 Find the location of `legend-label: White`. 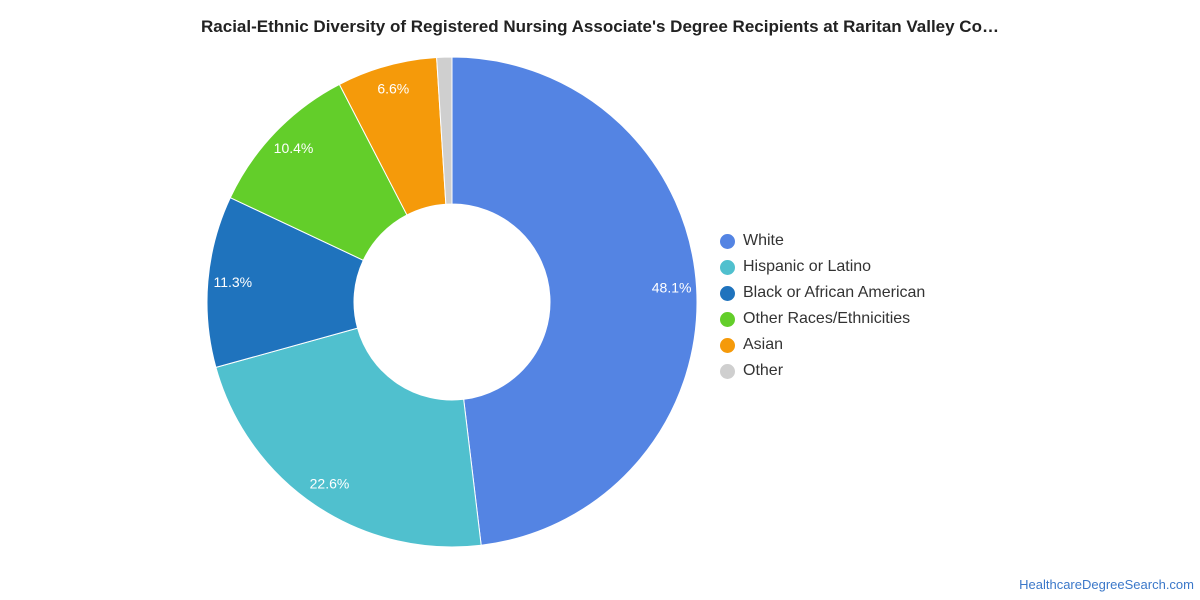

legend-label: White is located at coordinates (763, 240).